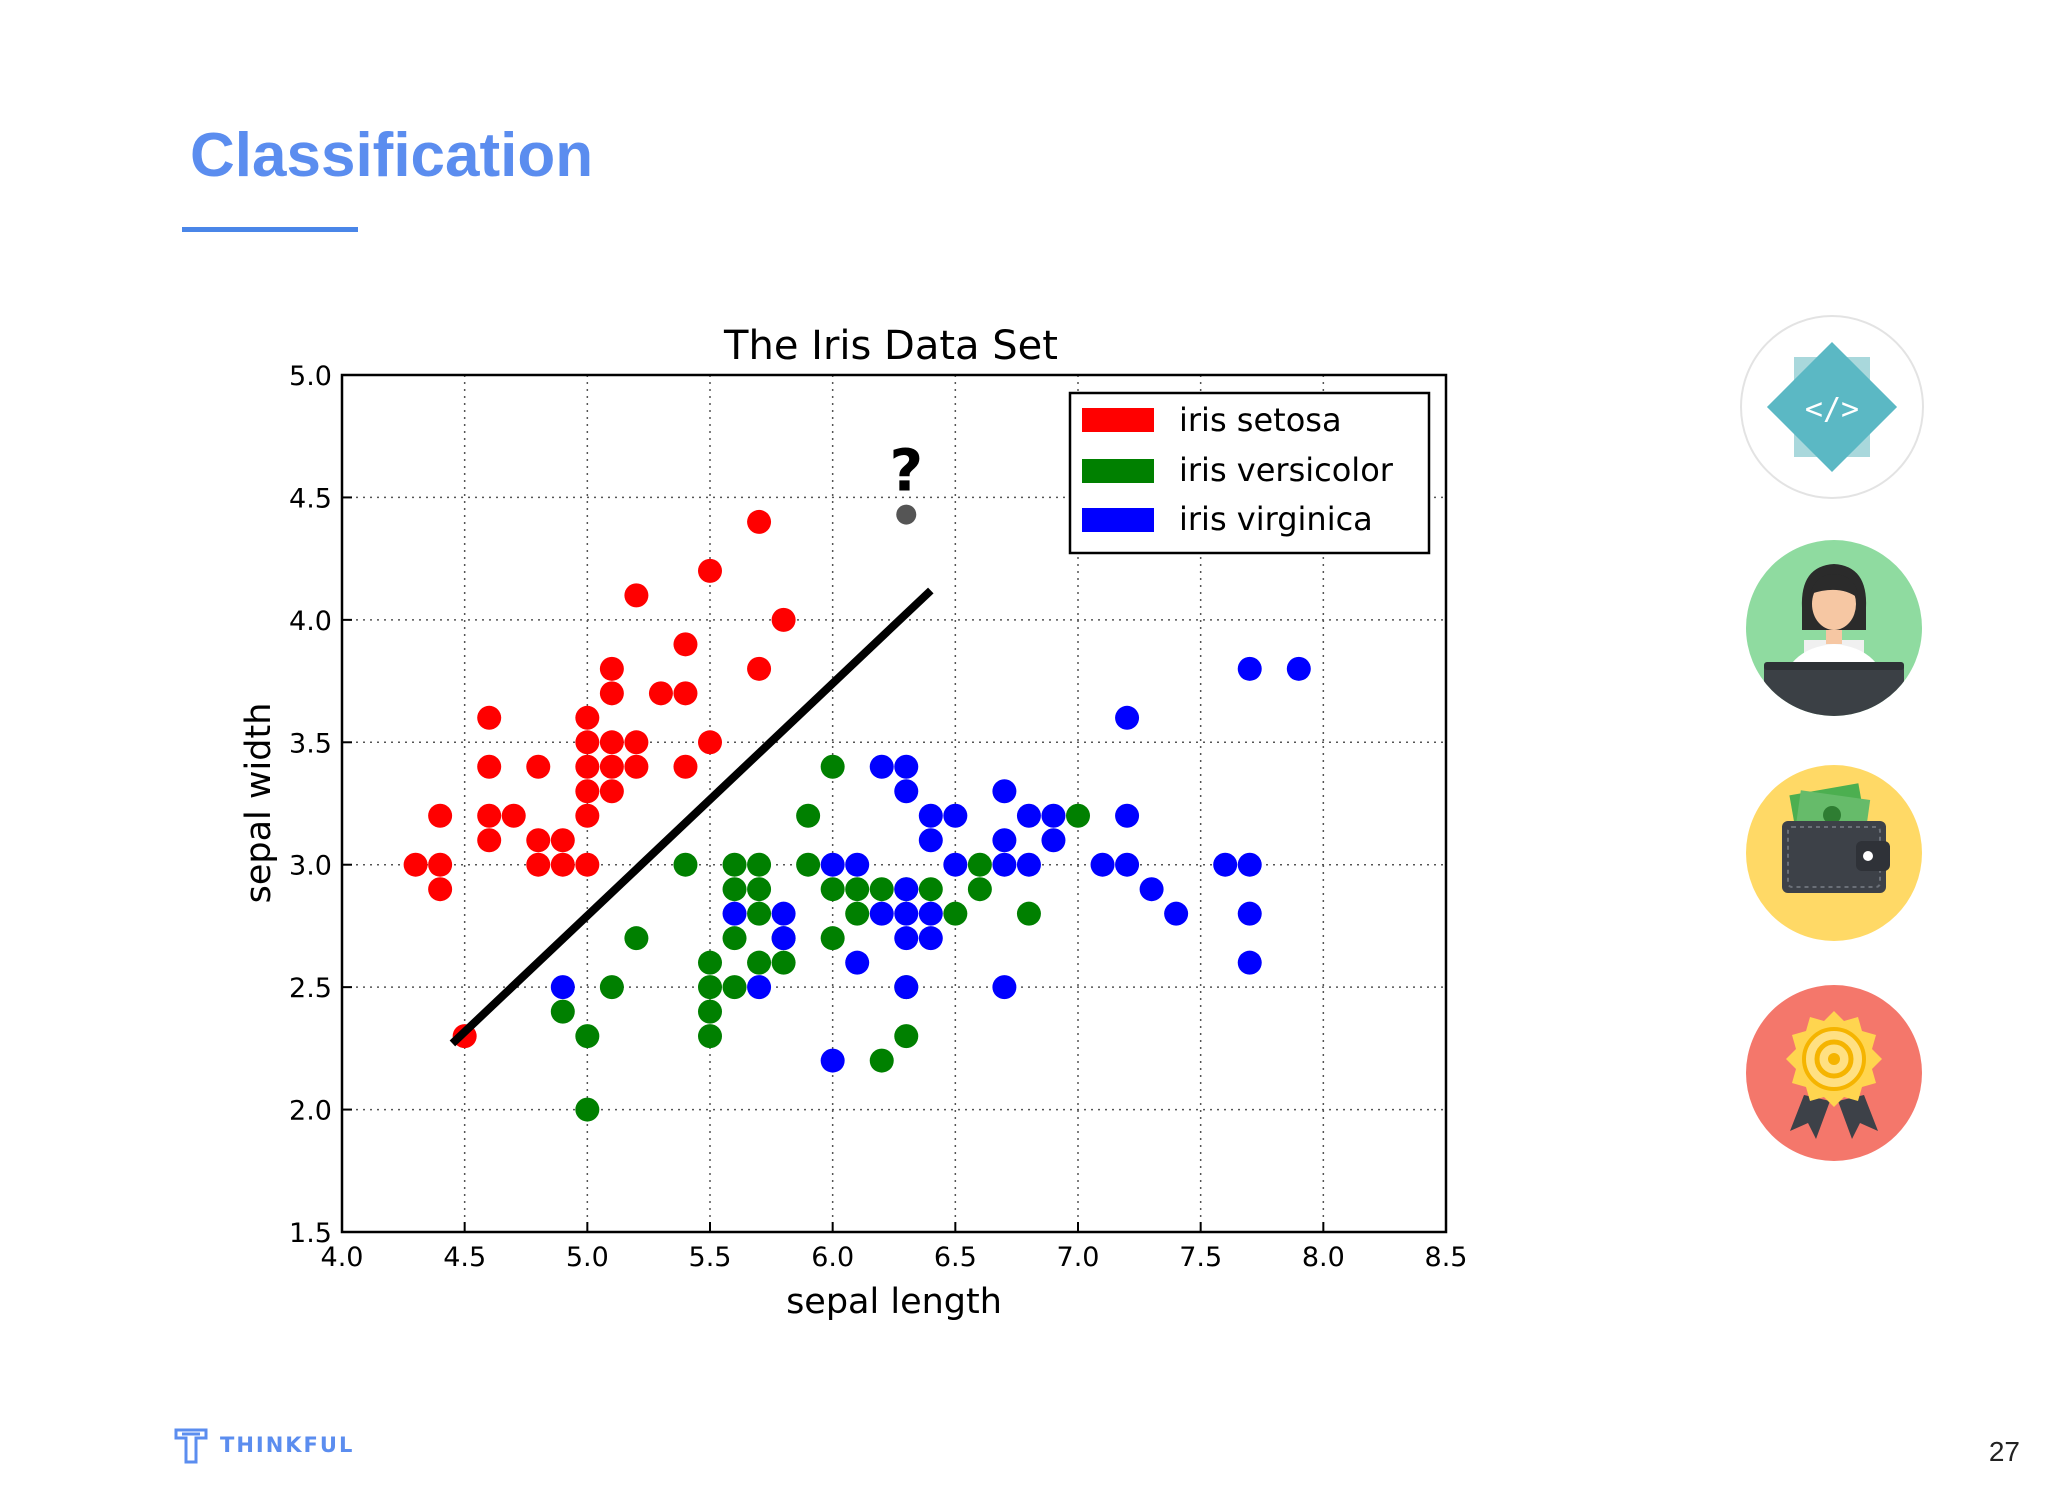 This screenshot has height=1494, width=2048. I want to click on annotation-layer: ?, so click(691, 742).